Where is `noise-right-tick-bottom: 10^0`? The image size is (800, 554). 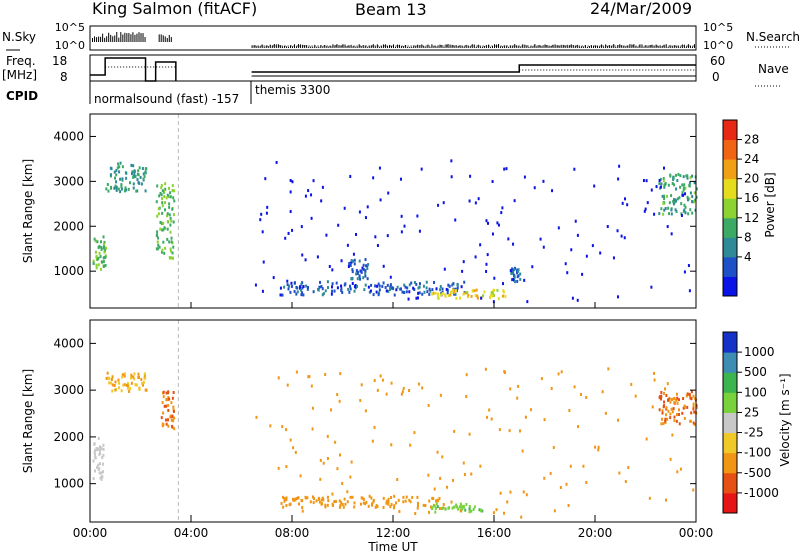
noise-right-tick-bottom: 10^0 is located at coordinates (718, 45).